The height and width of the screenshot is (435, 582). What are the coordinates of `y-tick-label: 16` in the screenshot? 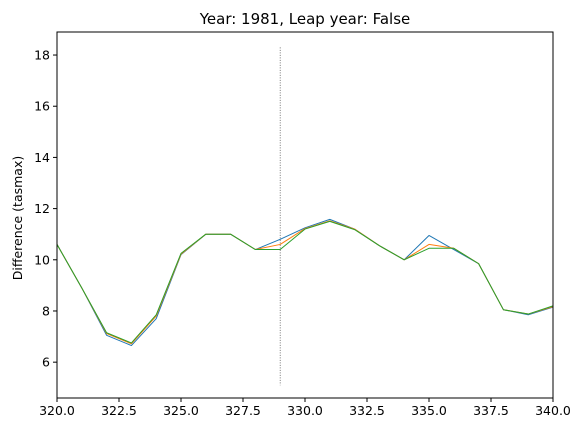 It's located at (42, 106).